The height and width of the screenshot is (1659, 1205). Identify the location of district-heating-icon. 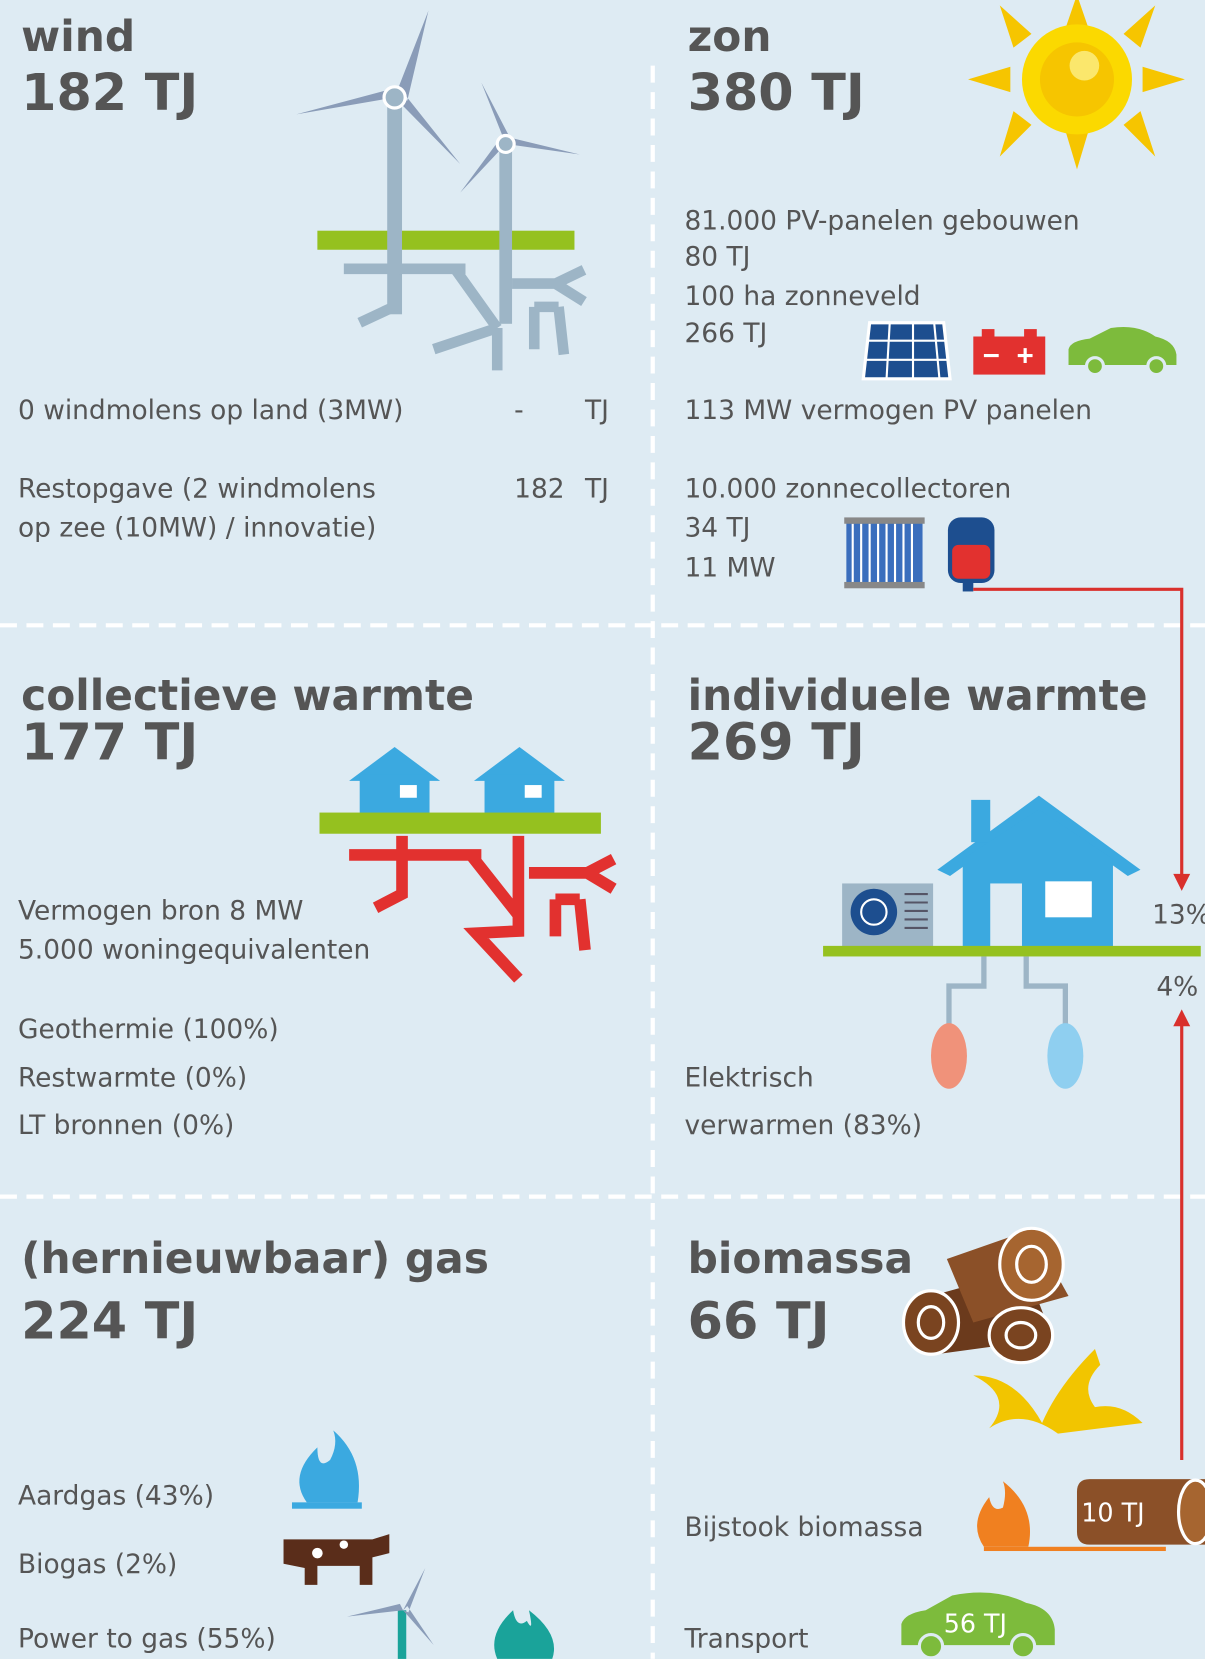
(468, 864).